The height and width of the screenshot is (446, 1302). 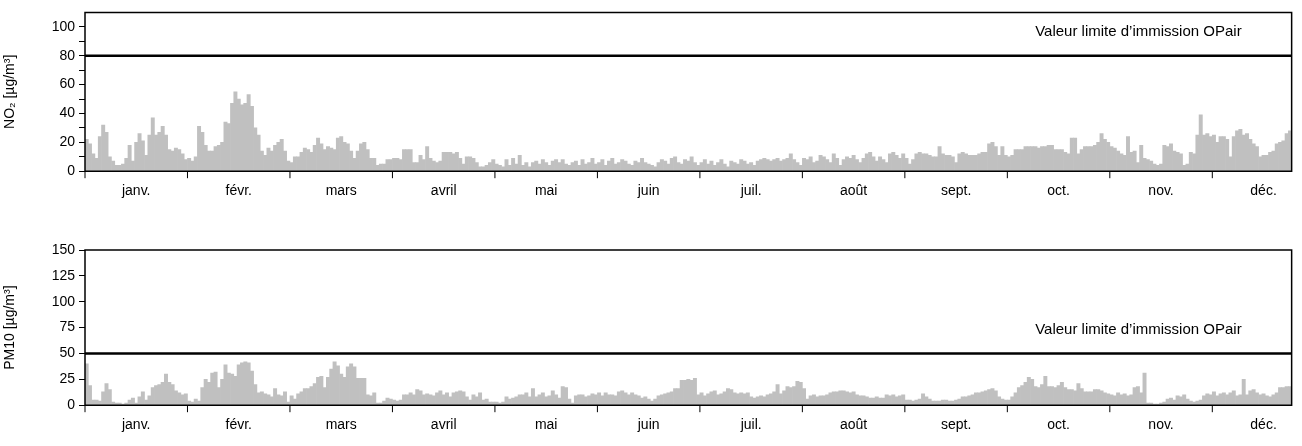 What do you see at coordinates (9, 327) in the screenshot?
I see `y-axis-title: PM10 [µg/m³]` at bounding box center [9, 327].